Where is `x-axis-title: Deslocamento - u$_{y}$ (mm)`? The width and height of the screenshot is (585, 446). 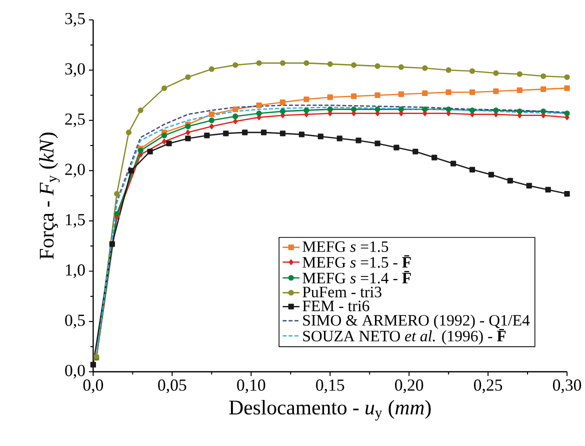
x-axis-title: Deslocamento - u$_{y}$ (mm) is located at coordinates (330, 410).